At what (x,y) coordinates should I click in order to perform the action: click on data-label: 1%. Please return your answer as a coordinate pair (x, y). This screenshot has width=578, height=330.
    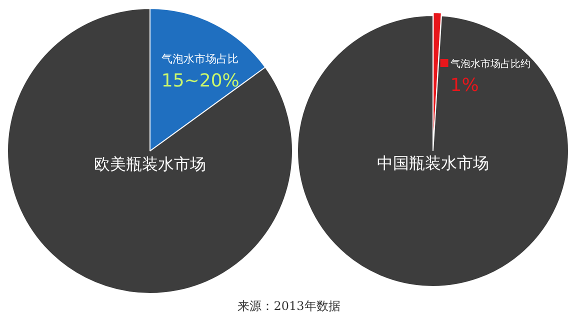
    Looking at the image, I should click on (464, 85).